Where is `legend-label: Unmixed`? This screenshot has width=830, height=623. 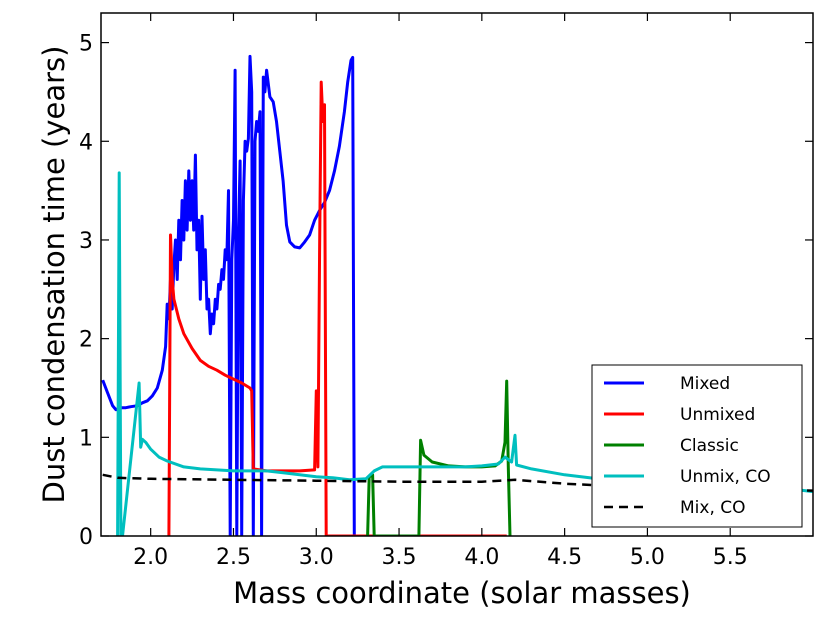
legend-label: Unmixed is located at coordinates (717, 415).